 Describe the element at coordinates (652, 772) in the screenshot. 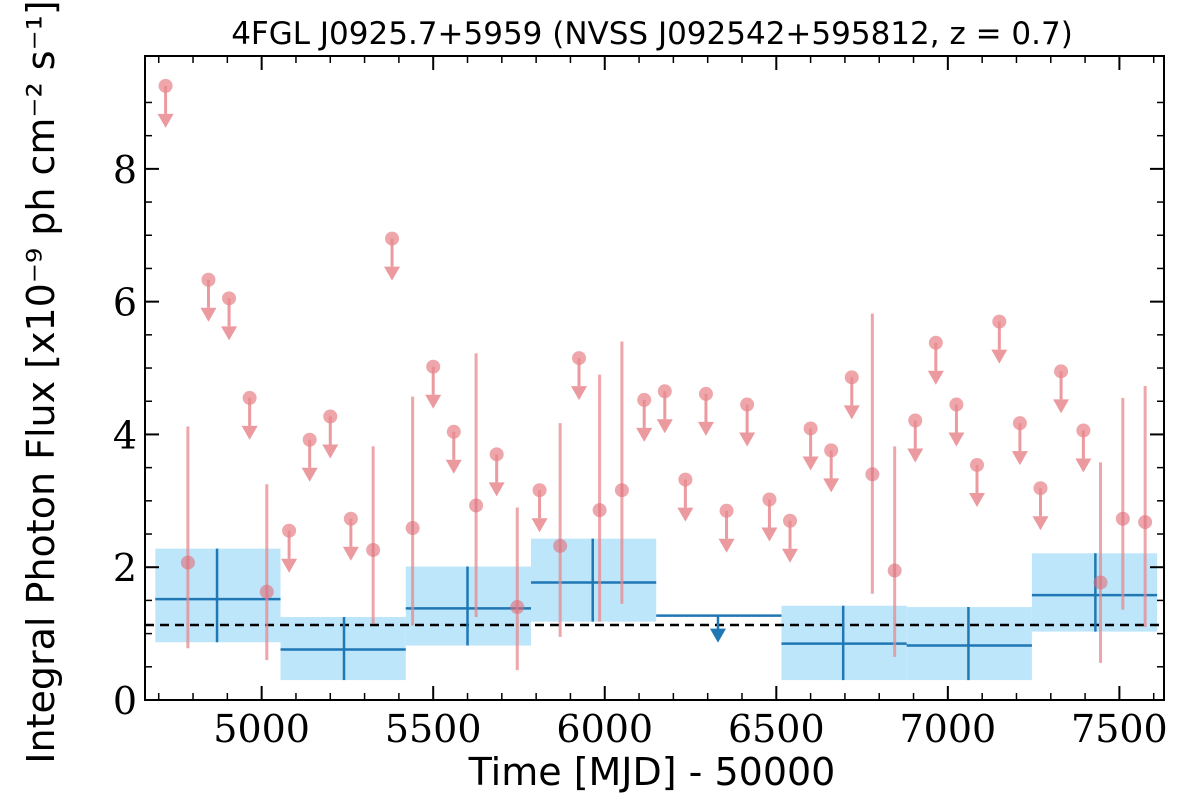

I see `x-axis-label: Time [MJD] - 50000` at that location.